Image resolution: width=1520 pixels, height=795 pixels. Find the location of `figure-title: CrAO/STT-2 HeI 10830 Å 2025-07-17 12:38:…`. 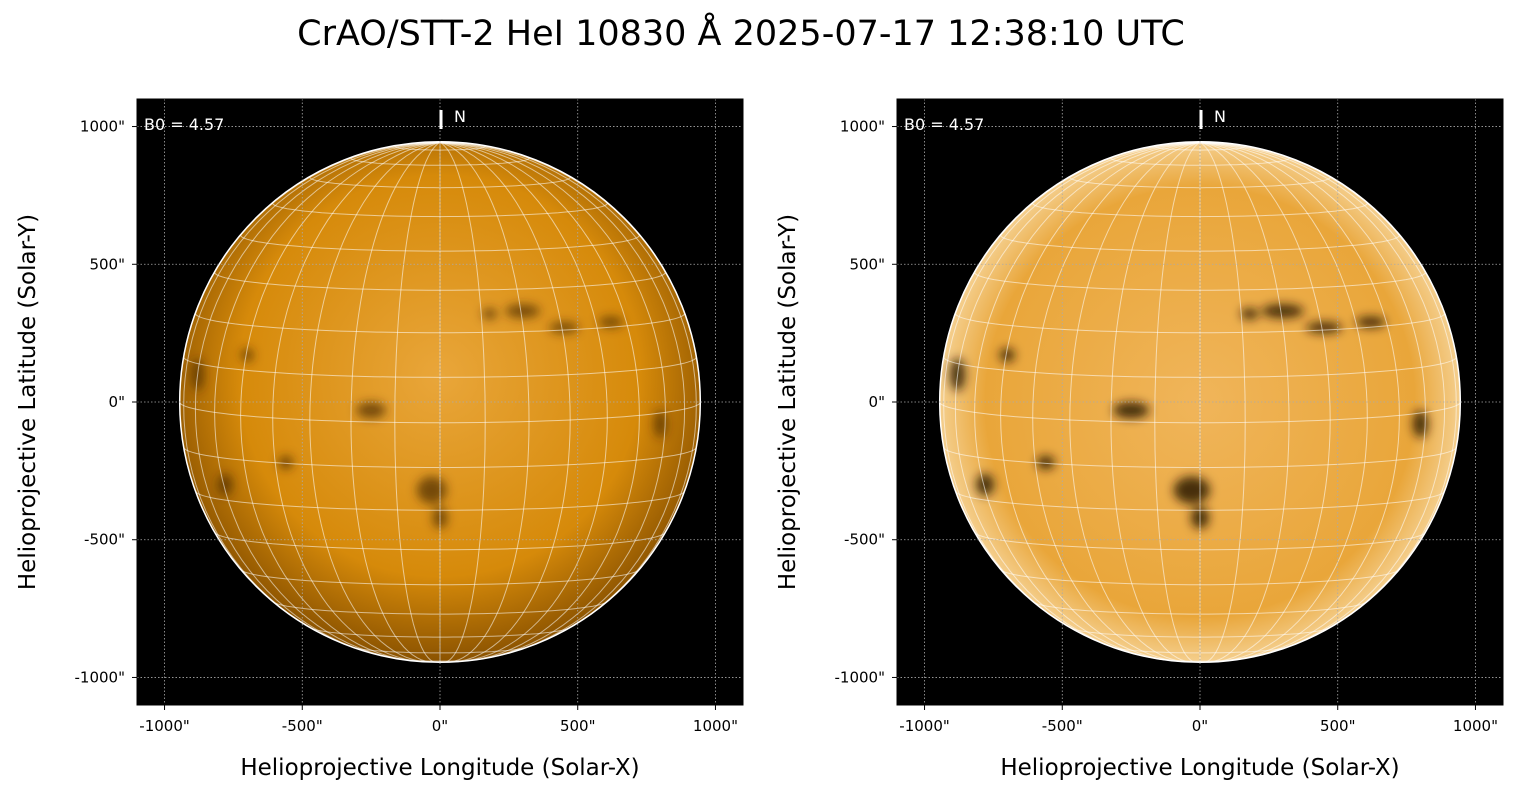

figure-title: CrAO/STT-2 HeI 10830 Å 2025-07-17 12:38:… is located at coordinates (741, 34).